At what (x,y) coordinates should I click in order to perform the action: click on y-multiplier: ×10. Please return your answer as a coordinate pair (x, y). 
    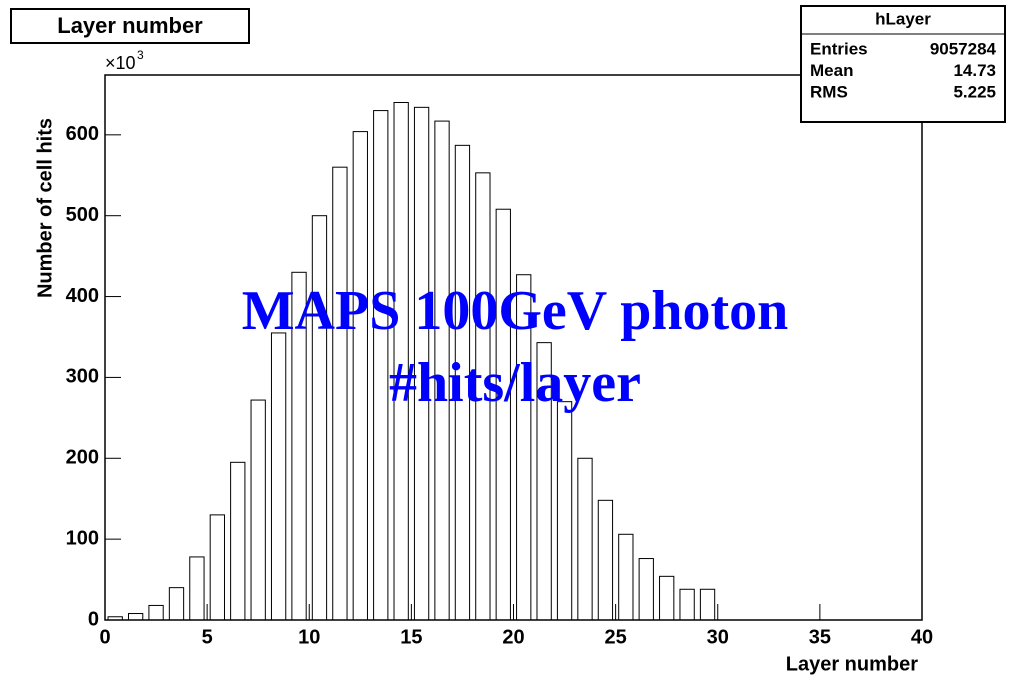
    Looking at the image, I should click on (120, 63).